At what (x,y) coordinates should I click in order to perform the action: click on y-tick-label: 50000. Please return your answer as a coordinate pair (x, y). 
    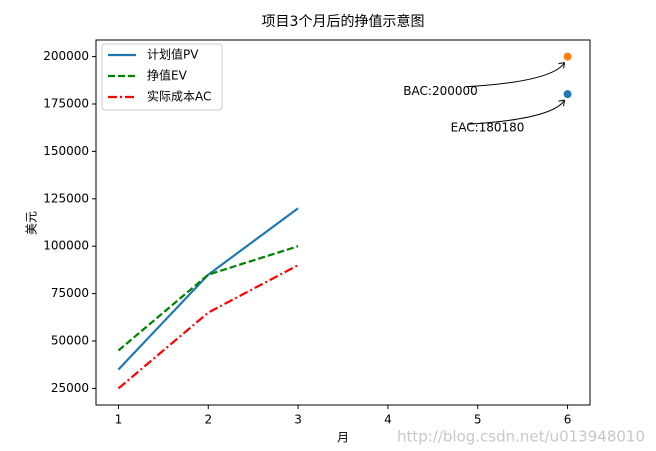
    Looking at the image, I should click on (70, 341).